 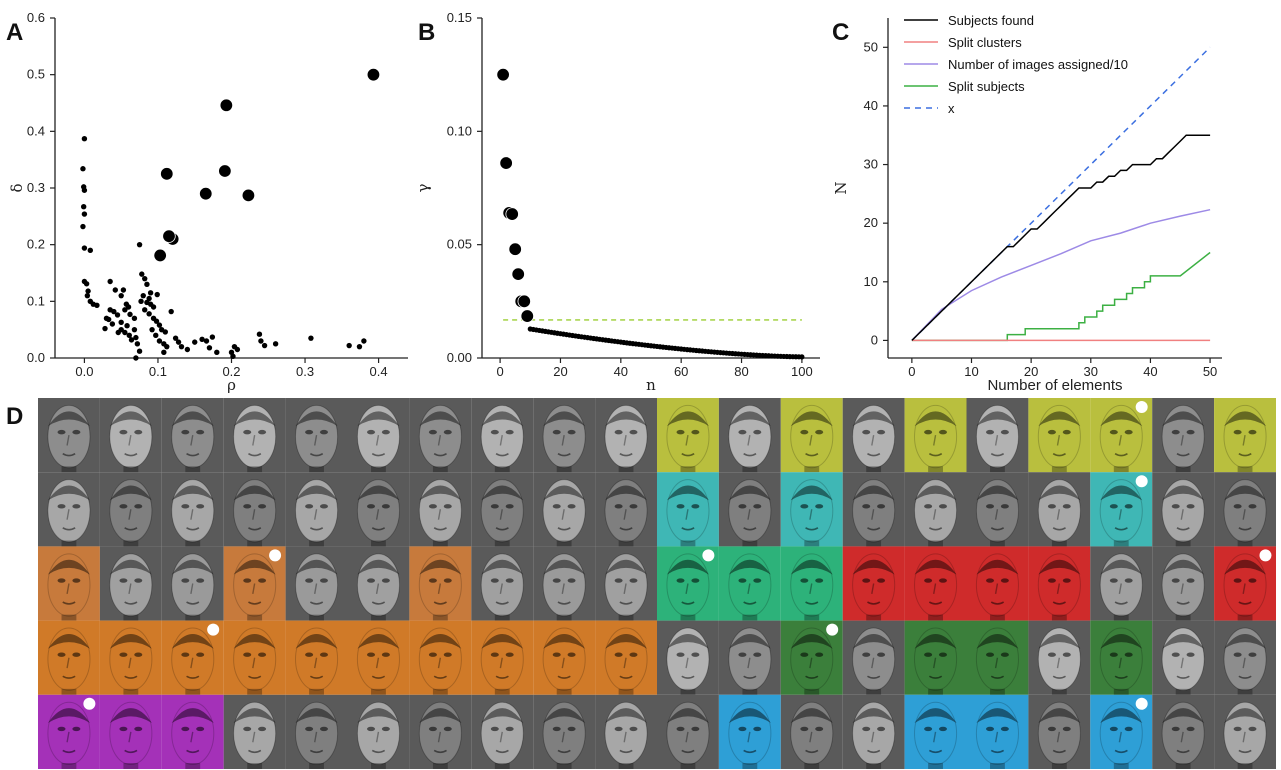 What do you see at coordinates (1141, 407) in the screenshot?
I see `cluster-center-marker` at bounding box center [1141, 407].